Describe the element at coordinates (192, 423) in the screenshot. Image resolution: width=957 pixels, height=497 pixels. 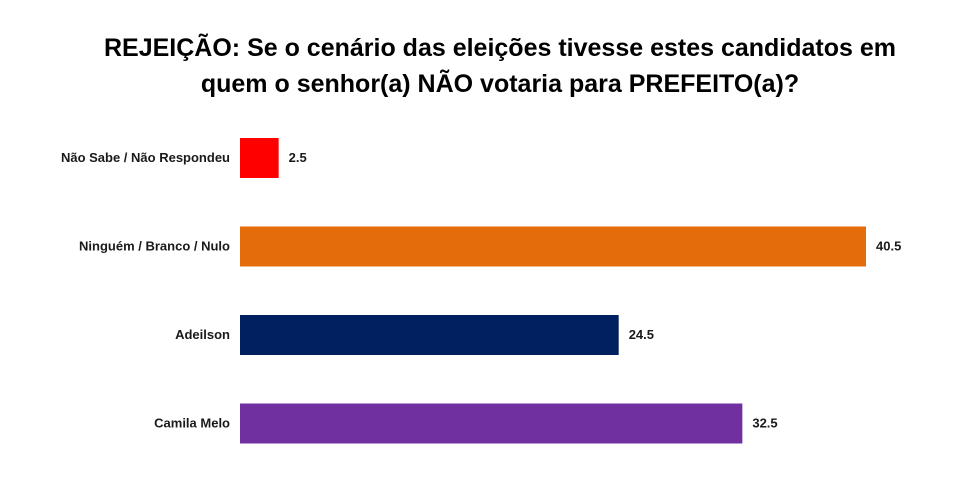
I see `category-label: Camila Melo` at that location.